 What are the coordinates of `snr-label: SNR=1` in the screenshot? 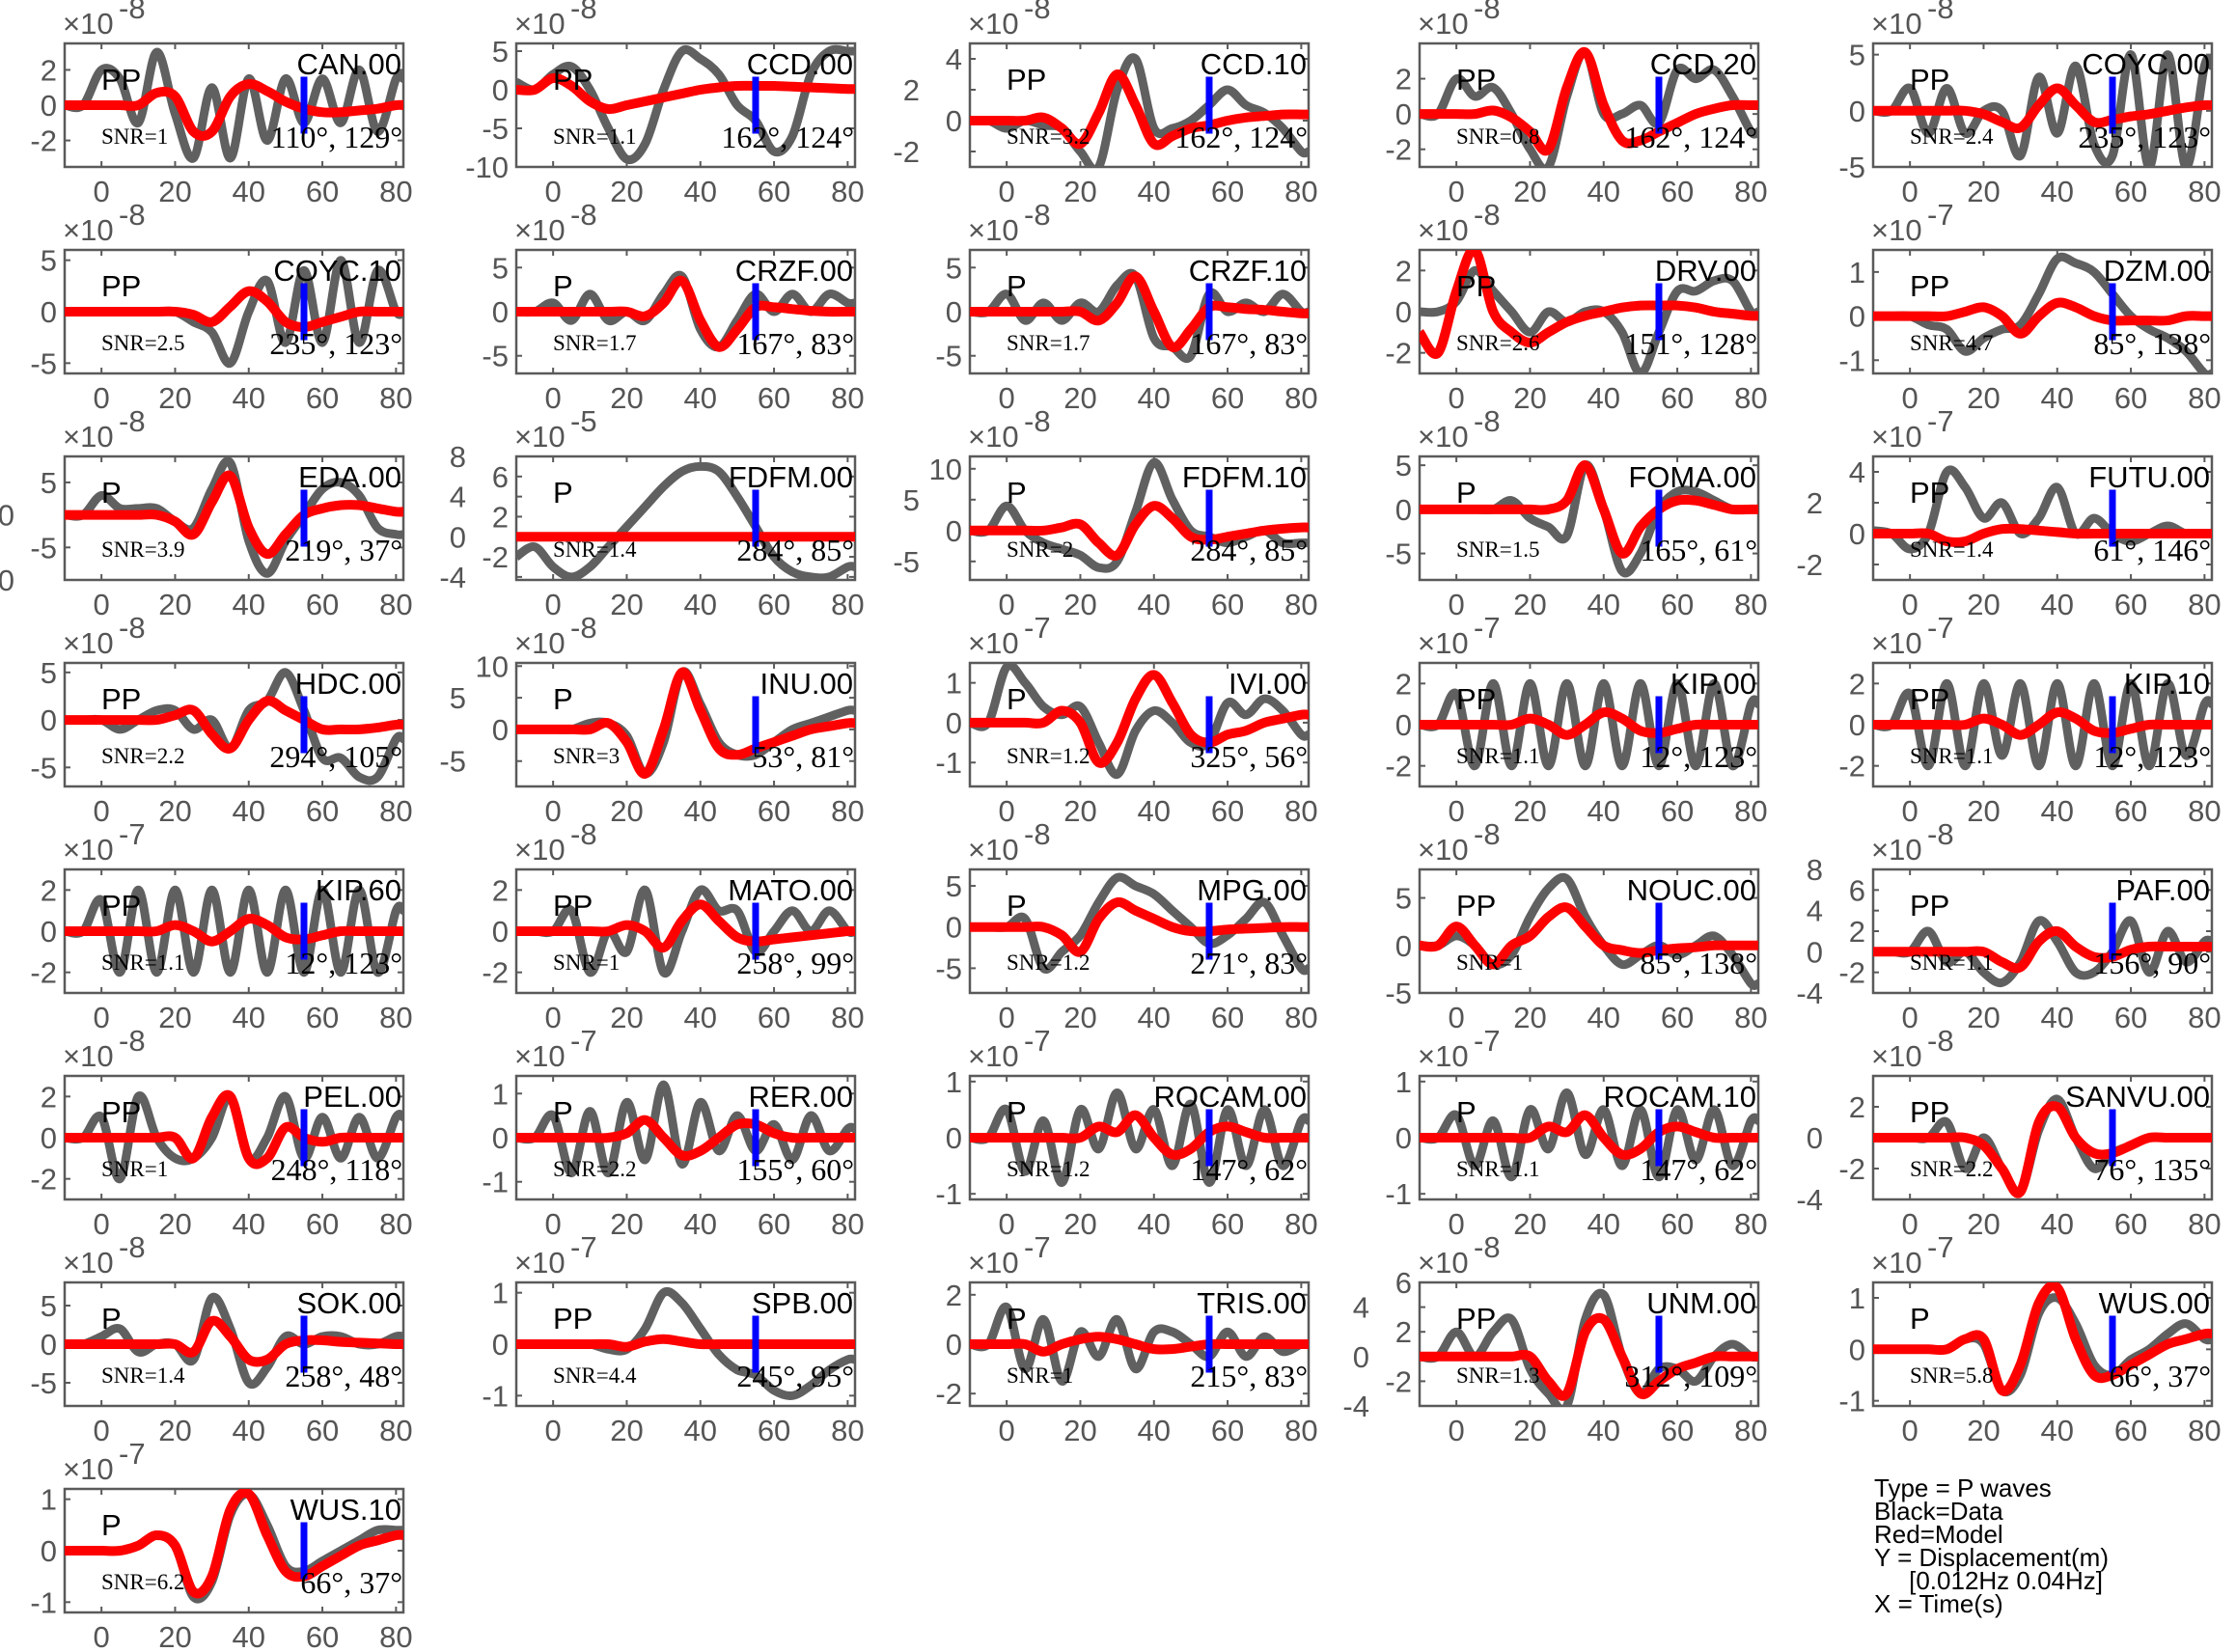 It's located at (135, 1169).